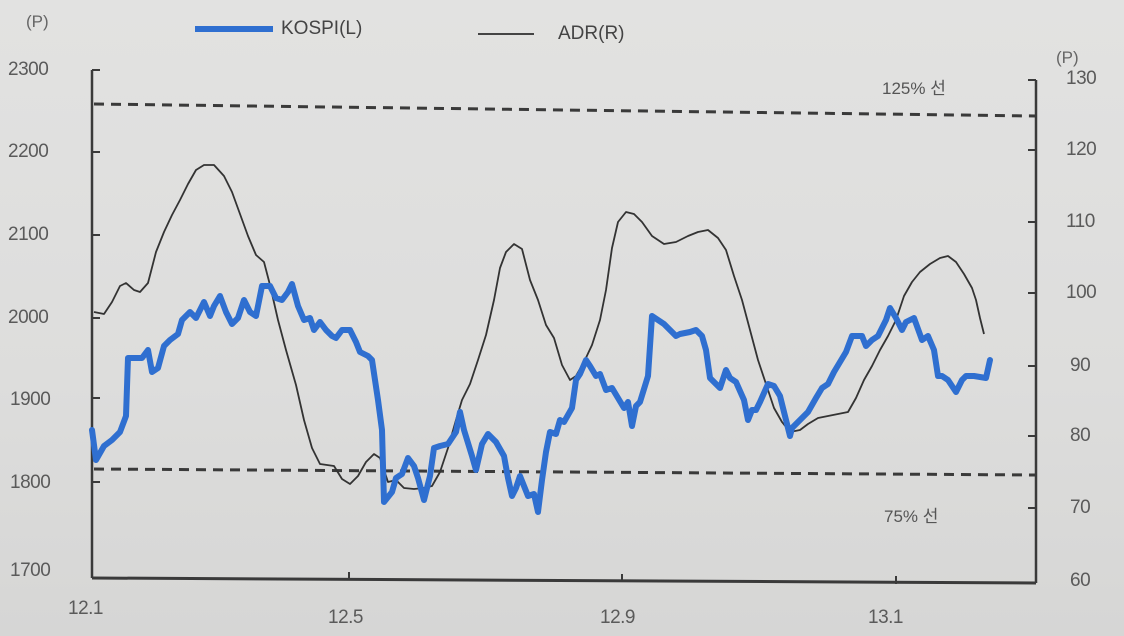 This screenshot has height=636, width=1124. What do you see at coordinates (30, 570) in the screenshot?
I see `left-tick-1700: 1700` at bounding box center [30, 570].